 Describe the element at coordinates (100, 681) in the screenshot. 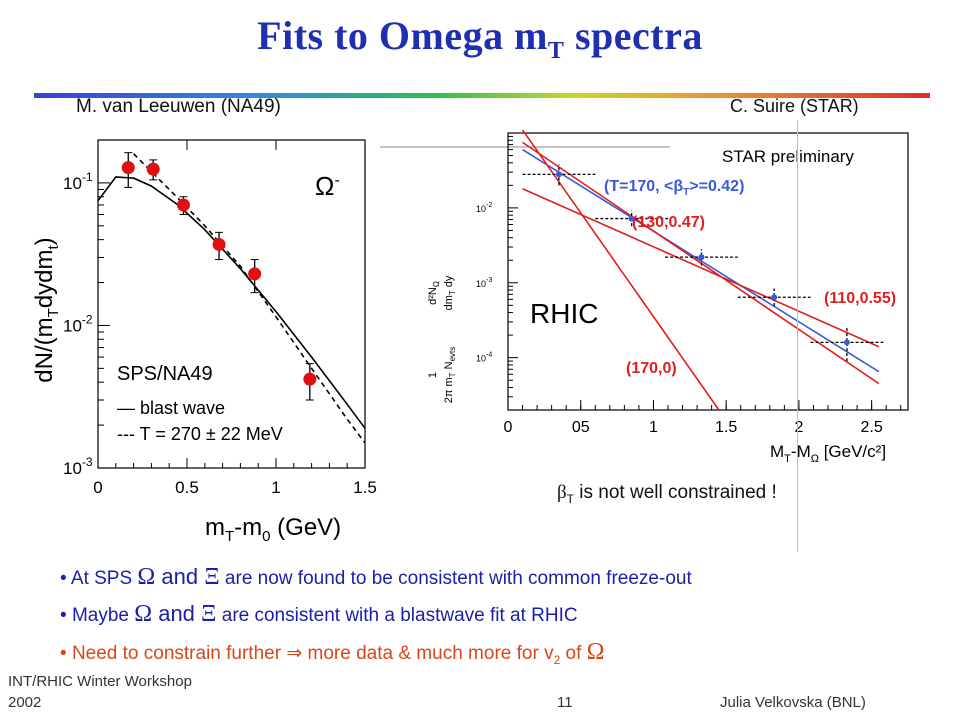

I see `footer-workshop: INT/RHIC Winter Workshop` at that location.